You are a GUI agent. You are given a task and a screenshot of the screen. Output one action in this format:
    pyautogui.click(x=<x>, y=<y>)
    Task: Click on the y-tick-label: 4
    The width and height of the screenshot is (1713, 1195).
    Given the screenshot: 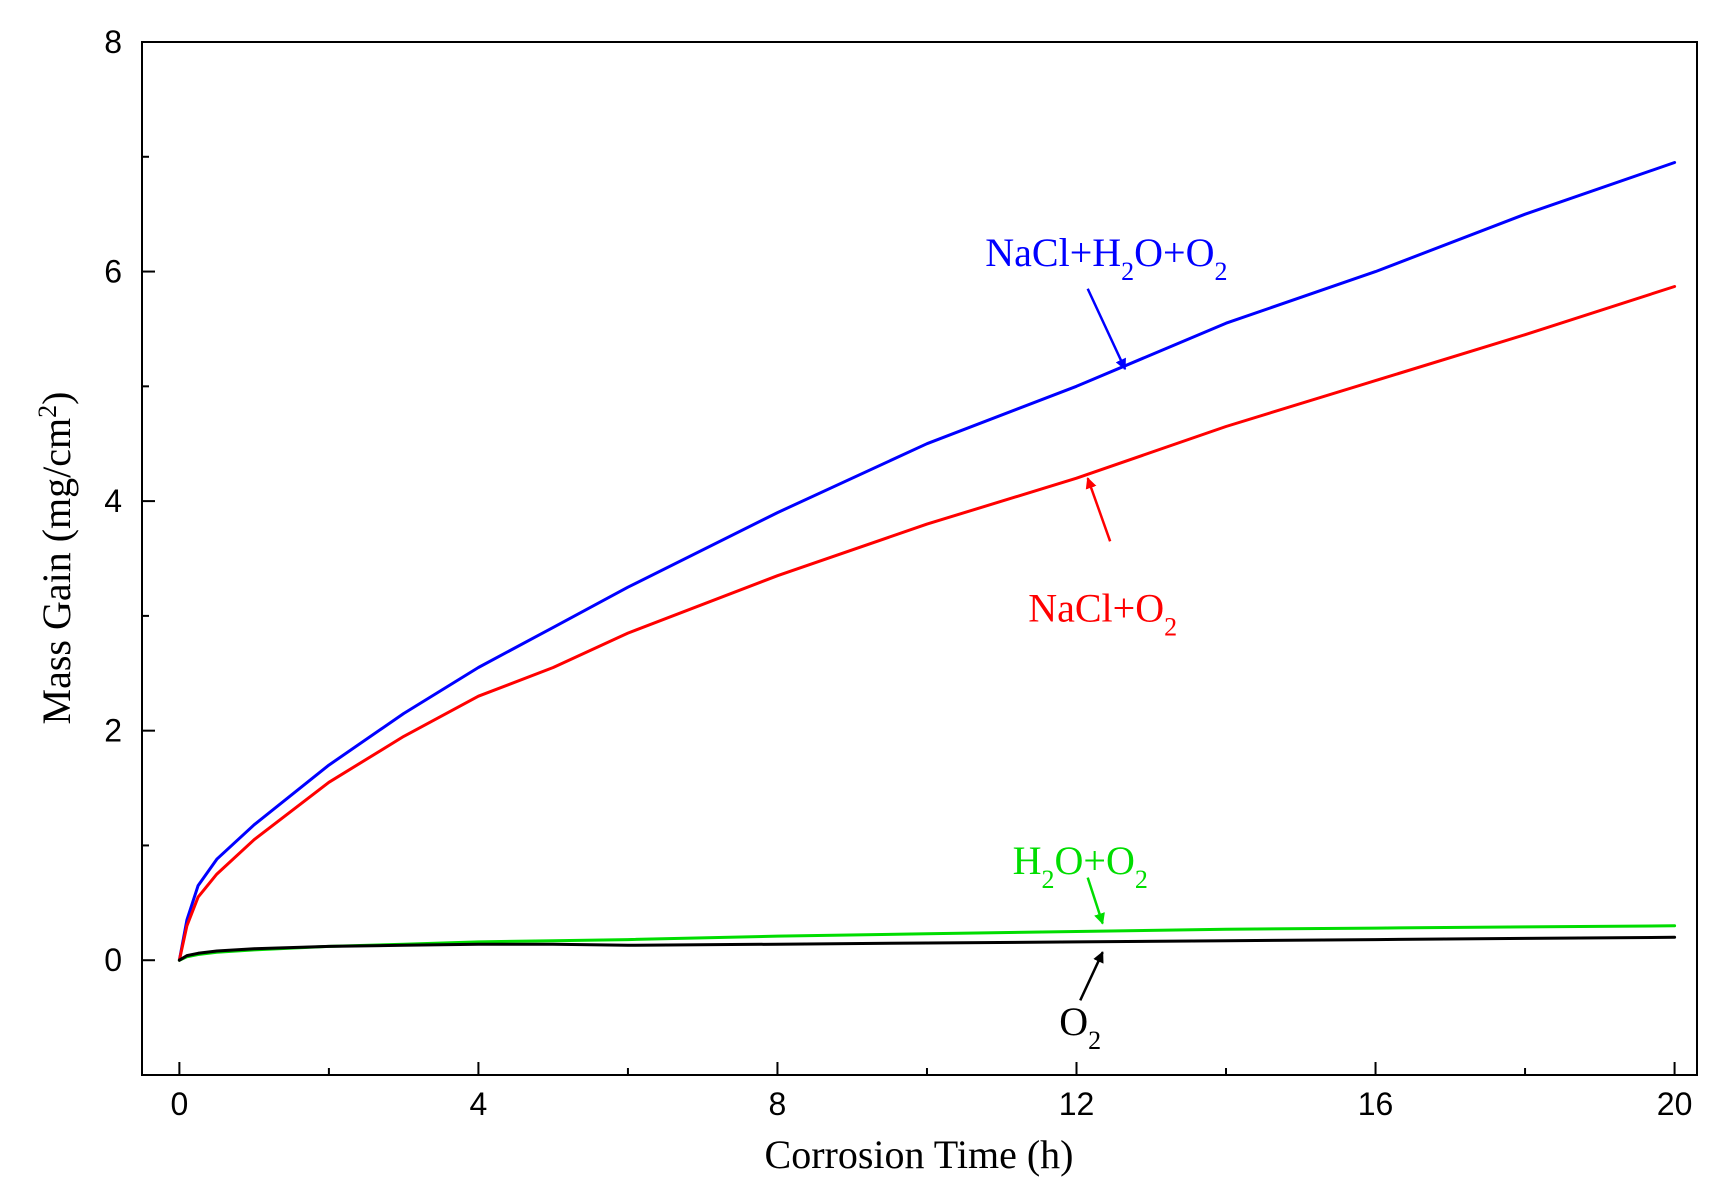 What is the action you would take?
    pyautogui.click(x=113, y=501)
    